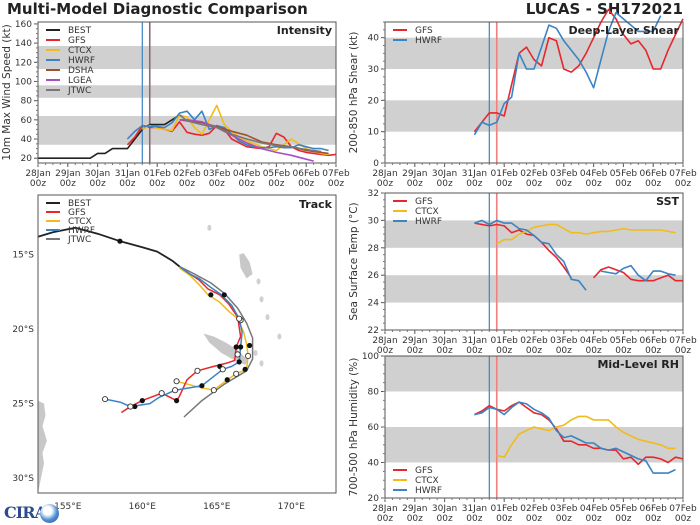 This screenshot has width=700, height=525. Describe the element at coordinates (316, 204) in the screenshot. I see `panel-title: Track` at that location.